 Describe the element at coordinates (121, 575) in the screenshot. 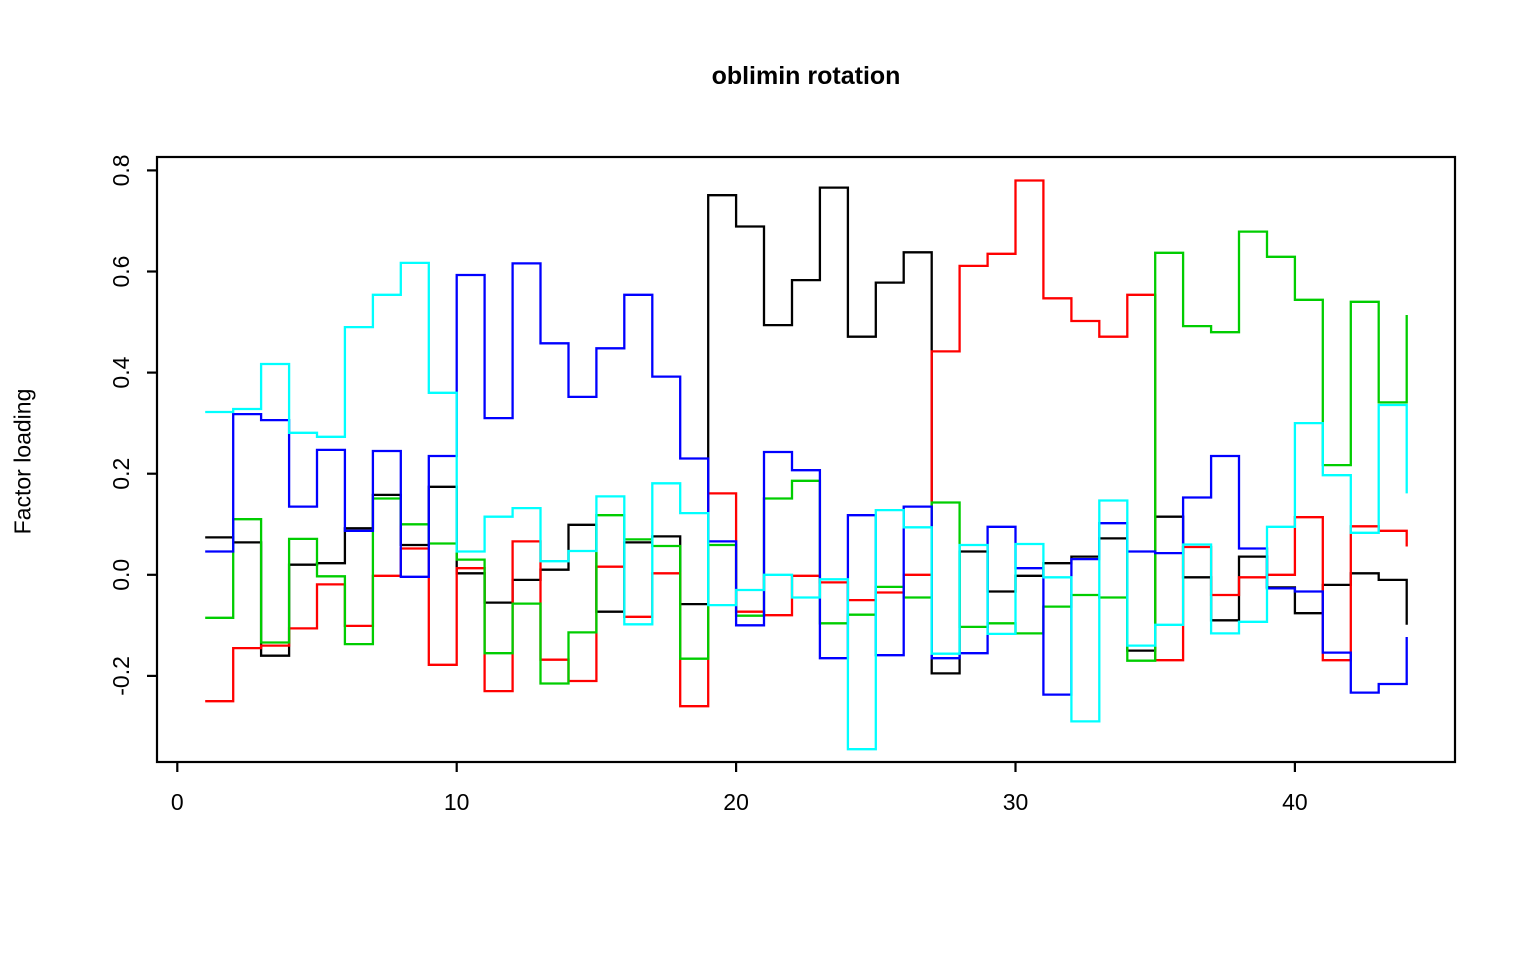

I see `y-tick-label: 0.0` at that location.